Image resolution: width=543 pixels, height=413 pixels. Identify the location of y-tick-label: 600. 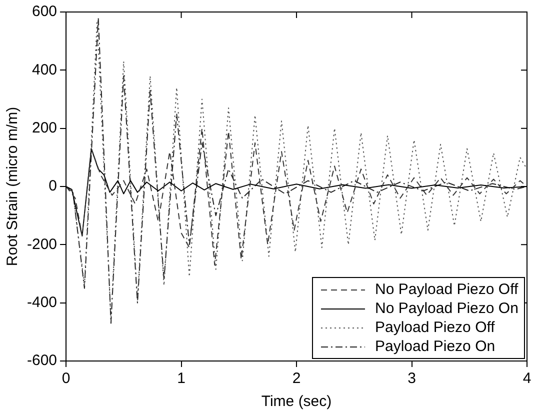
(45, 11).